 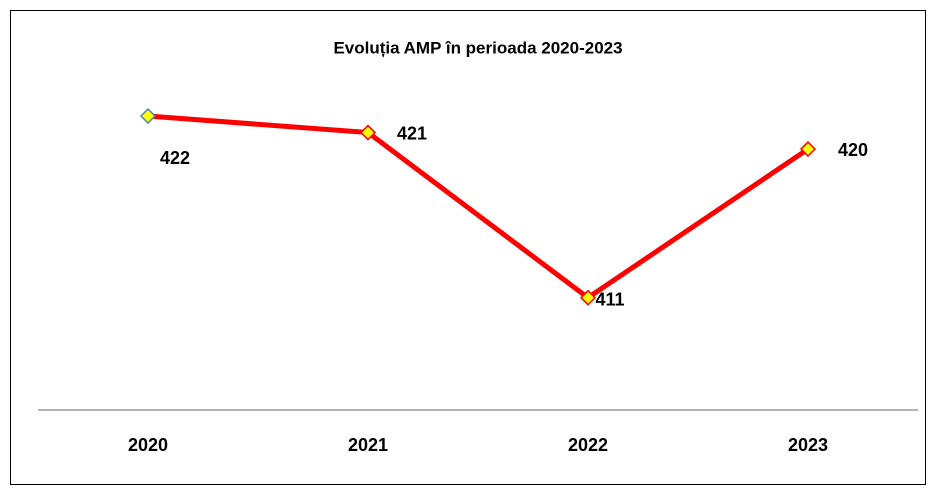 What do you see at coordinates (588, 445) in the screenshot?
I see `x-tick-label: 2022` at bounding box center [588, 445].